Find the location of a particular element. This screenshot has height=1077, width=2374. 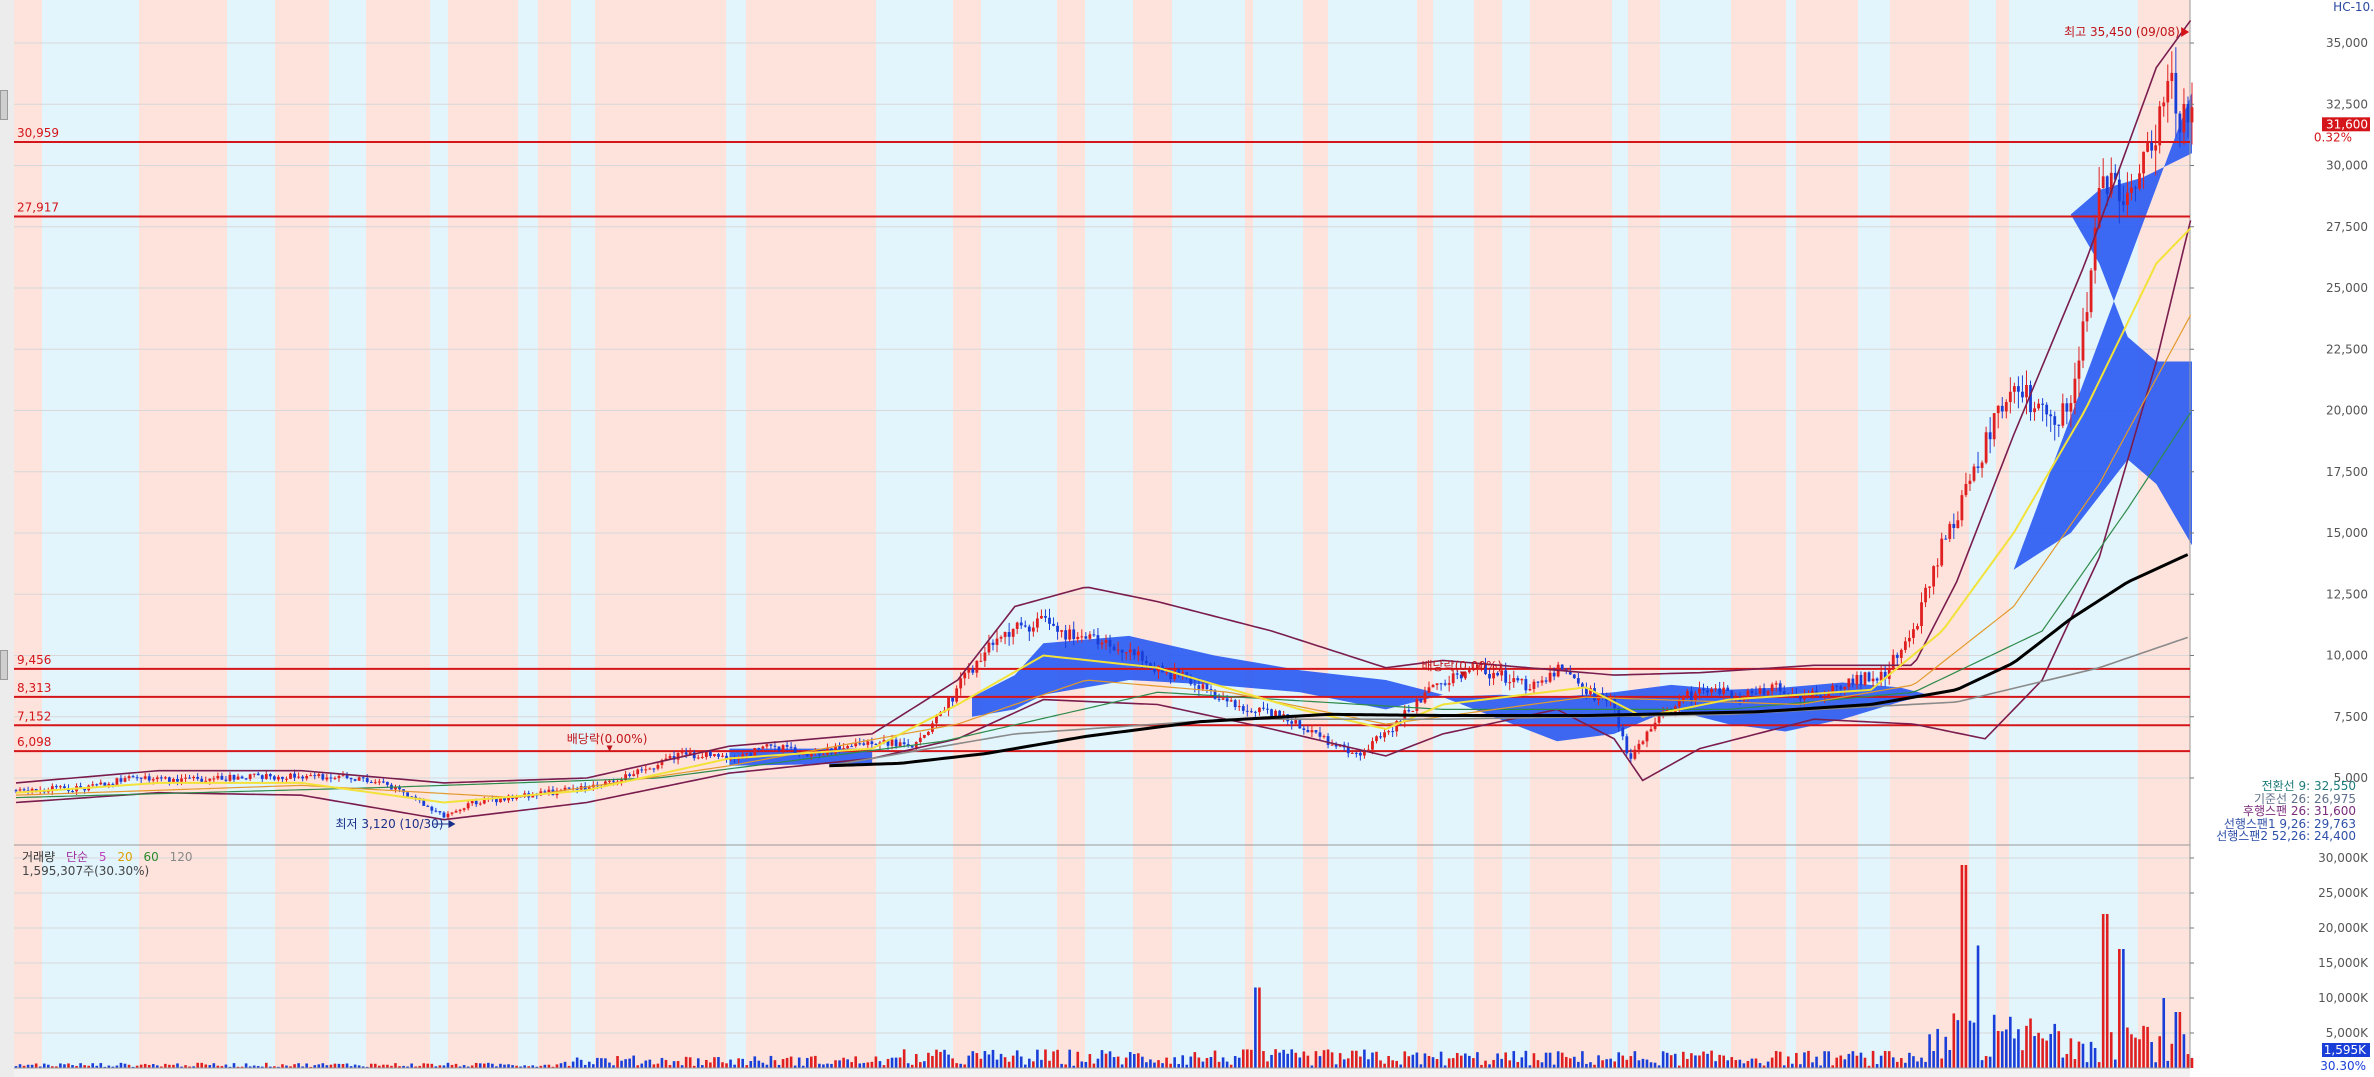

ichimoku-legend-item: 전환선 9: 32,550 is located at coordinates (2308, 786).